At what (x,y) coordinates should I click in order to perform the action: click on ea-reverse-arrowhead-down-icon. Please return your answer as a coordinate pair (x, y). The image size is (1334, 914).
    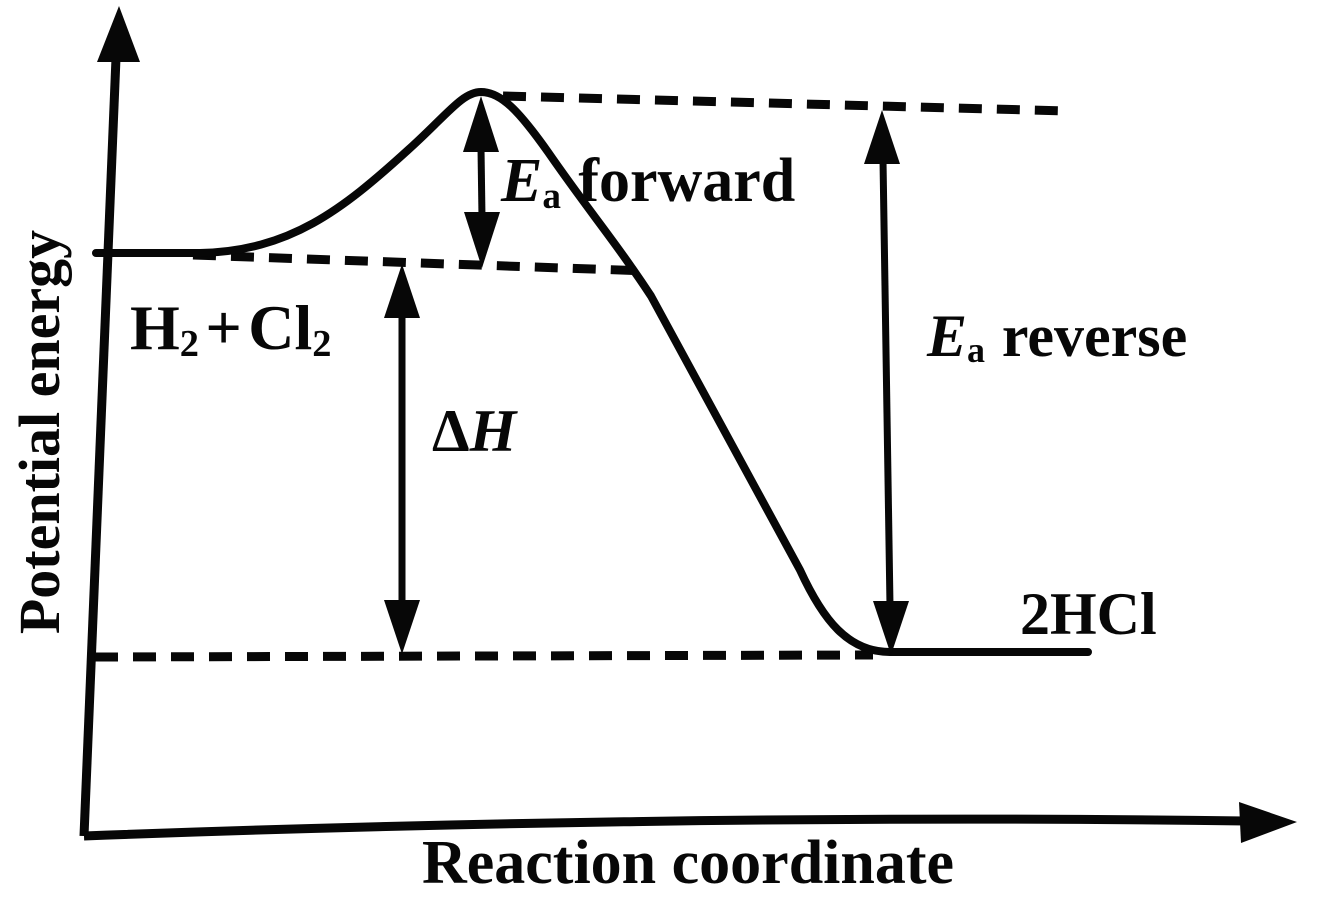
    Looking at the image, I should click on (891, 628).